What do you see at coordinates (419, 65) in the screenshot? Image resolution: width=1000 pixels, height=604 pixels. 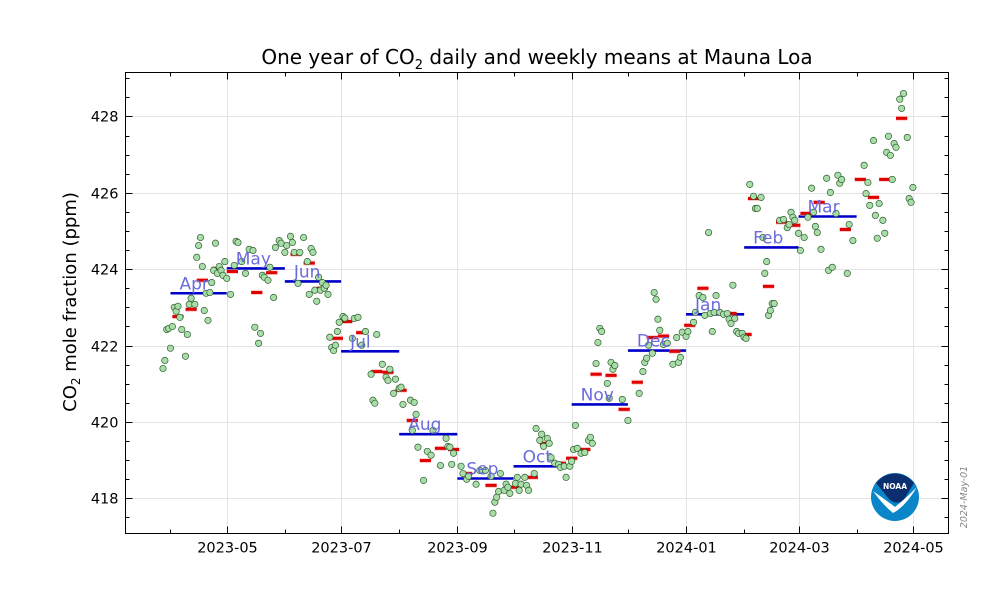 I see `chart-title-sub: 2` at bounding box center [419, 65].